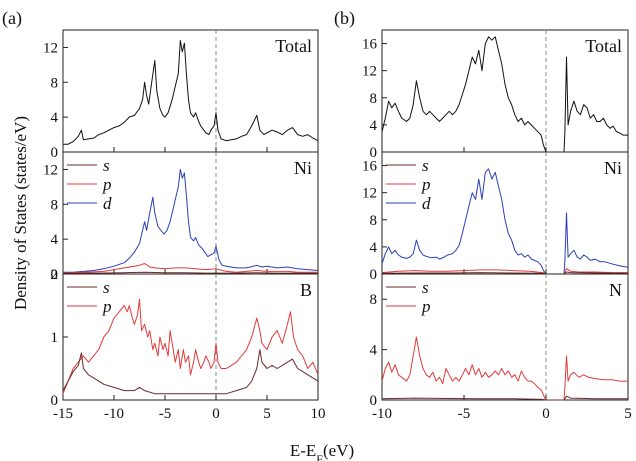 The height and width of the screenshot is (461, 636). I want to click on y-tick-label: 2, so click(55, 275).